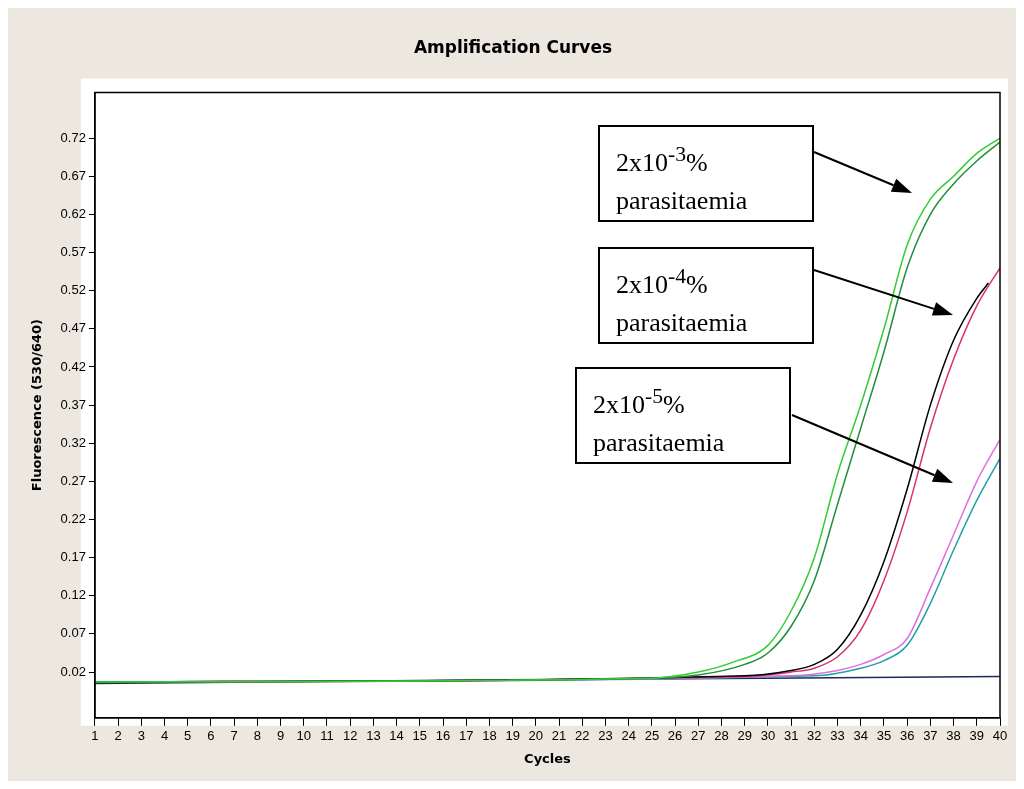 The image size is (1024, 789). Describe the element at coordinates (257, 736) in the screenshot. I see `x-tick-label: 8` at that location.